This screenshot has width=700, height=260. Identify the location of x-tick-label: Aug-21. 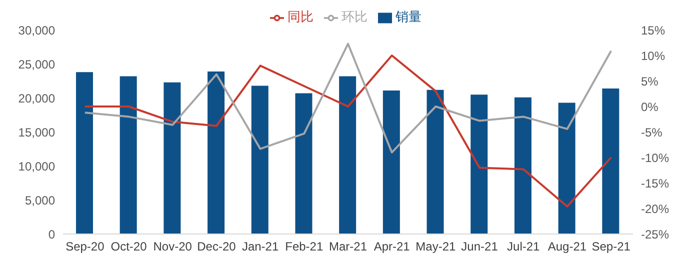
(567, 247).